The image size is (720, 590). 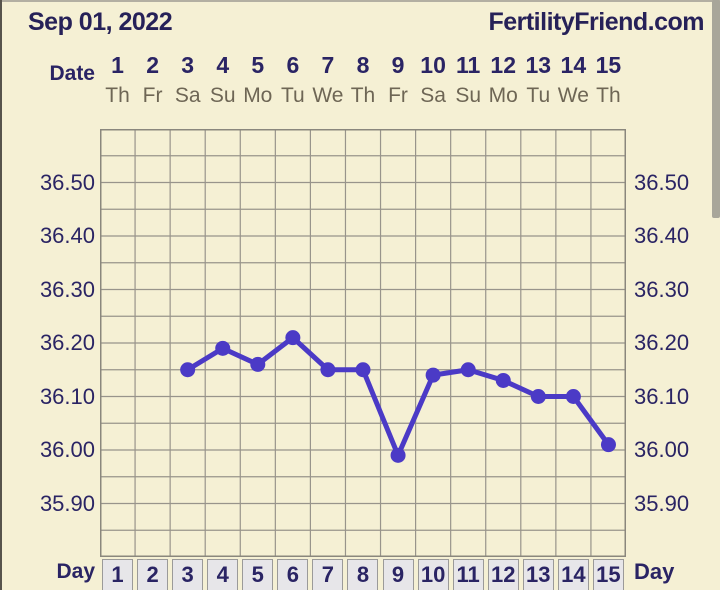 What do you see at coordinates (662, 396) in the screenshot?
I see `y-tick-label-right: 36.10` at bounding box center [662, 396].